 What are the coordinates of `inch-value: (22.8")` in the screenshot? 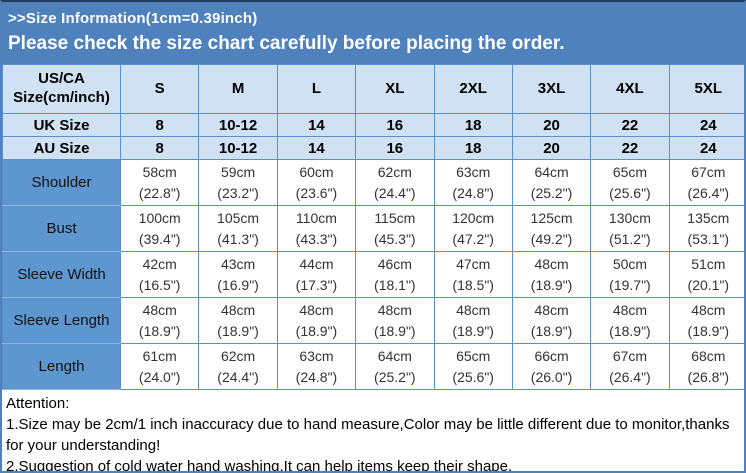 It's located at (159, 192).